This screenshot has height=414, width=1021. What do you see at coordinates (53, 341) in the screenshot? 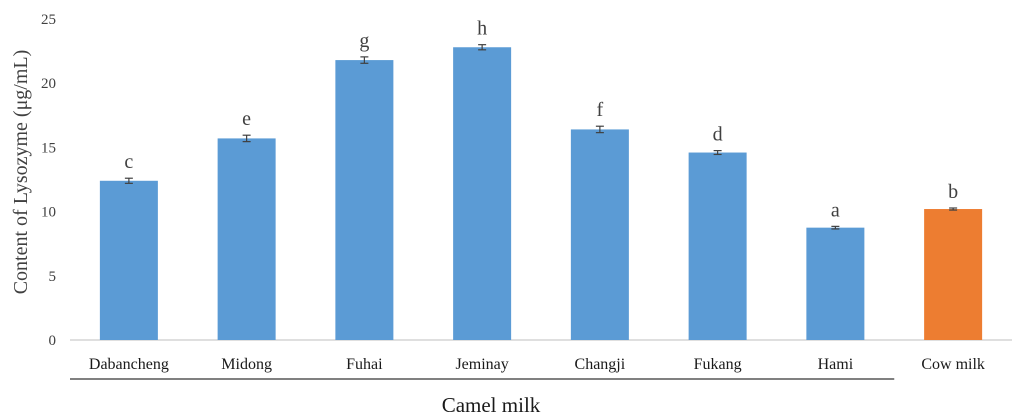
I see `y-tick-label: 0` at bounding box center [53, 341].